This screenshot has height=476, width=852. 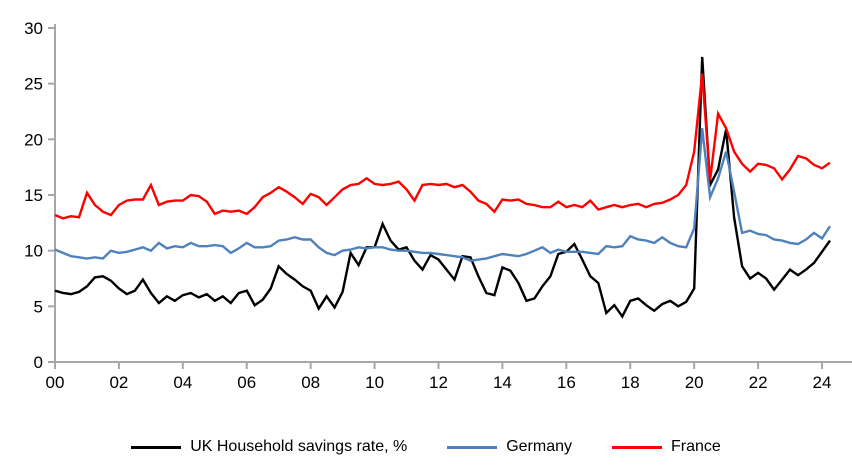 I want to click on x-axis-tick-label: 16, so click(x=566, y=382).